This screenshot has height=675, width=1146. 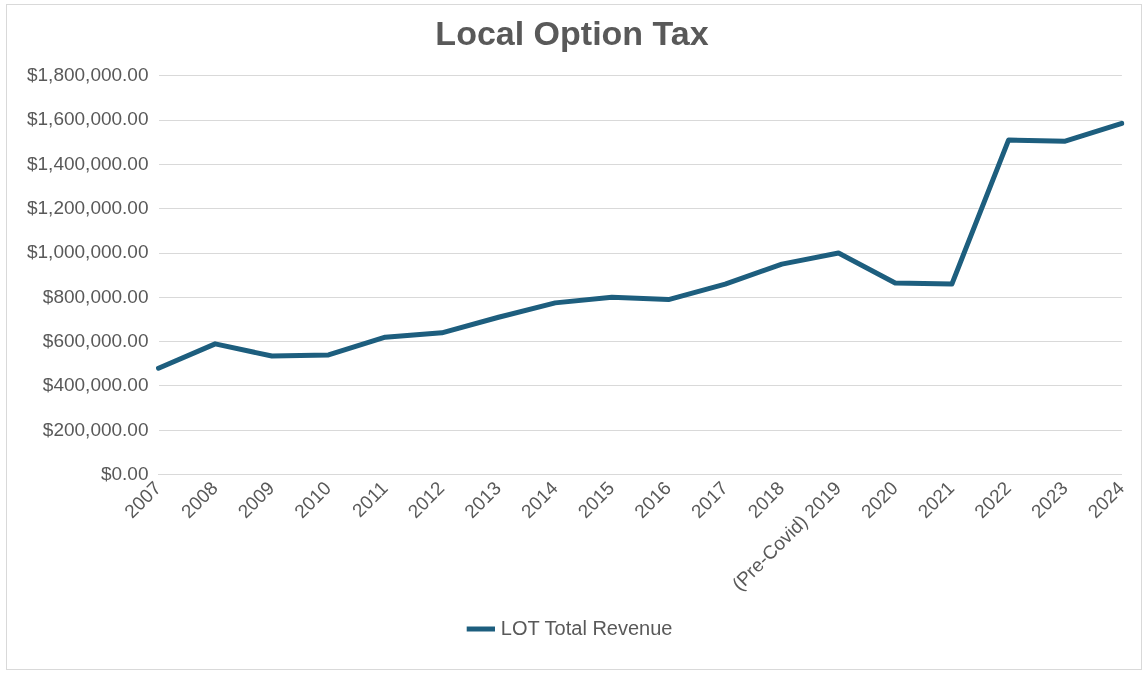 I want to click on y-tick-label: $0.00, so click(x=124, y=473).